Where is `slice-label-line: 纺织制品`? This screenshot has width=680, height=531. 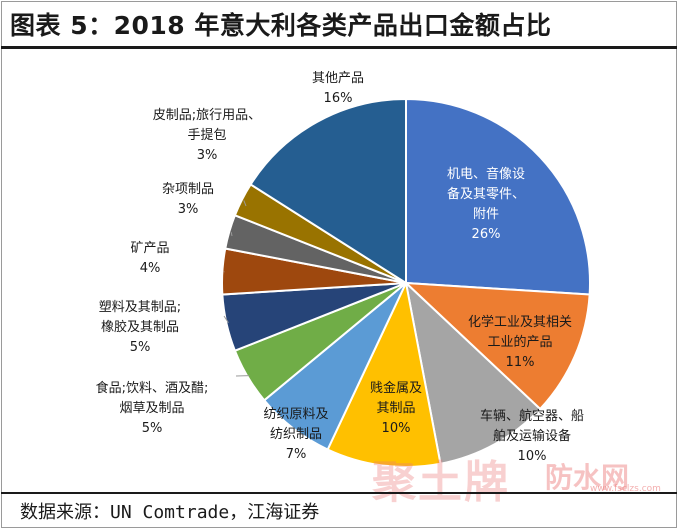 slice-label-line: 纺织制品 is located at coordinates (296, 434).